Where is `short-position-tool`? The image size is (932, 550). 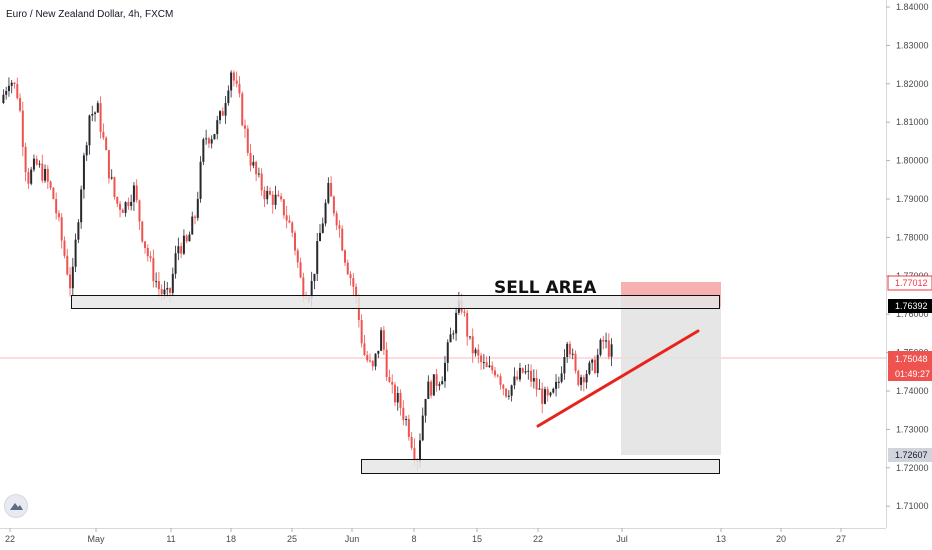 short-position-tool is located at coordinates (671, 368).